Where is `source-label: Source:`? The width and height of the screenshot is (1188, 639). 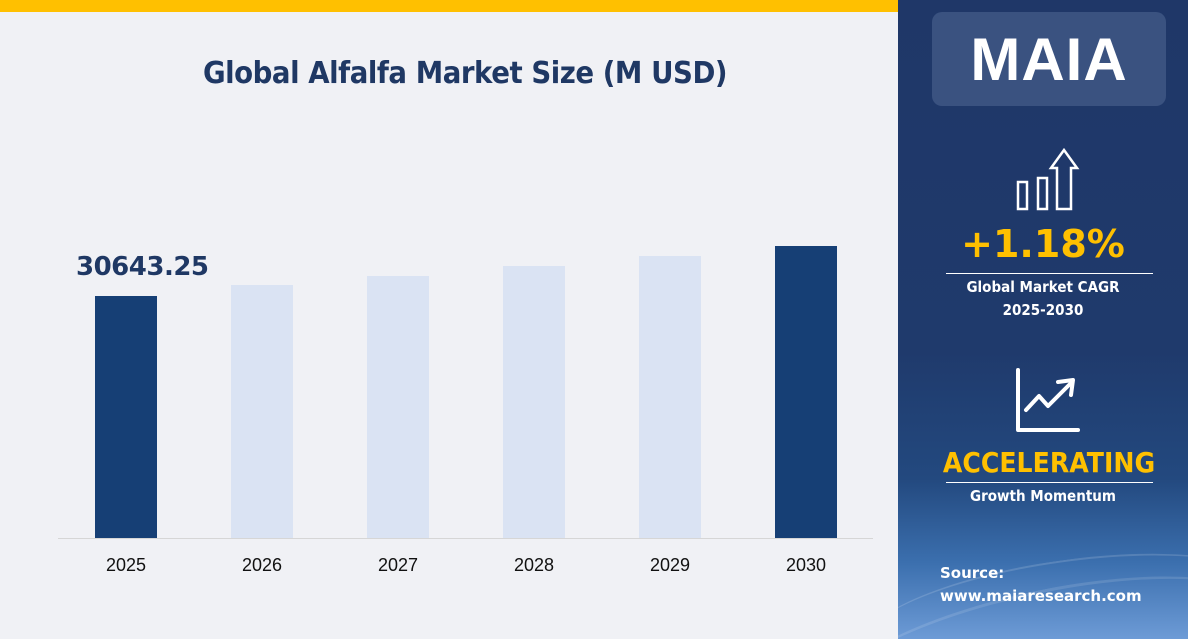
source-label: Source: is located at coordinates (972, 573).